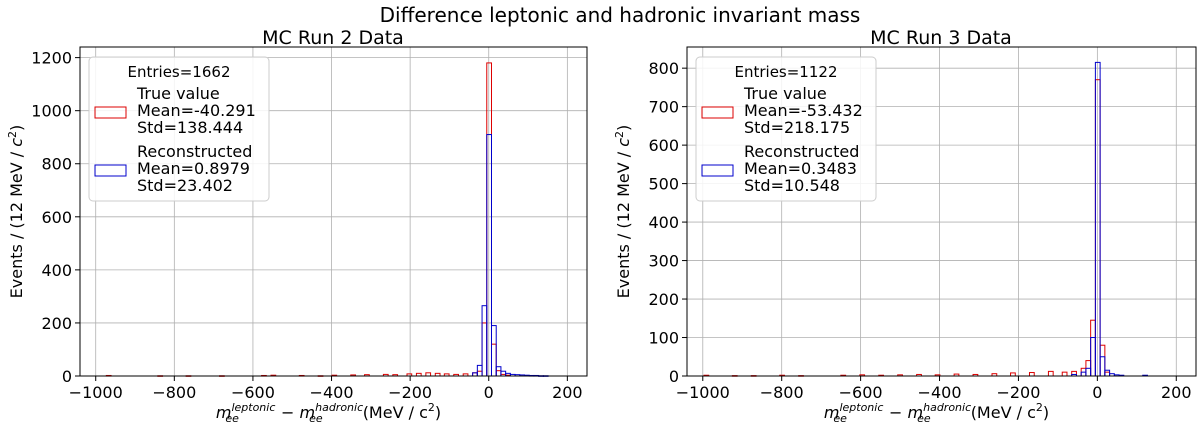  I want to click on legend-mean: Mean=-40.291, so click(196, 110).